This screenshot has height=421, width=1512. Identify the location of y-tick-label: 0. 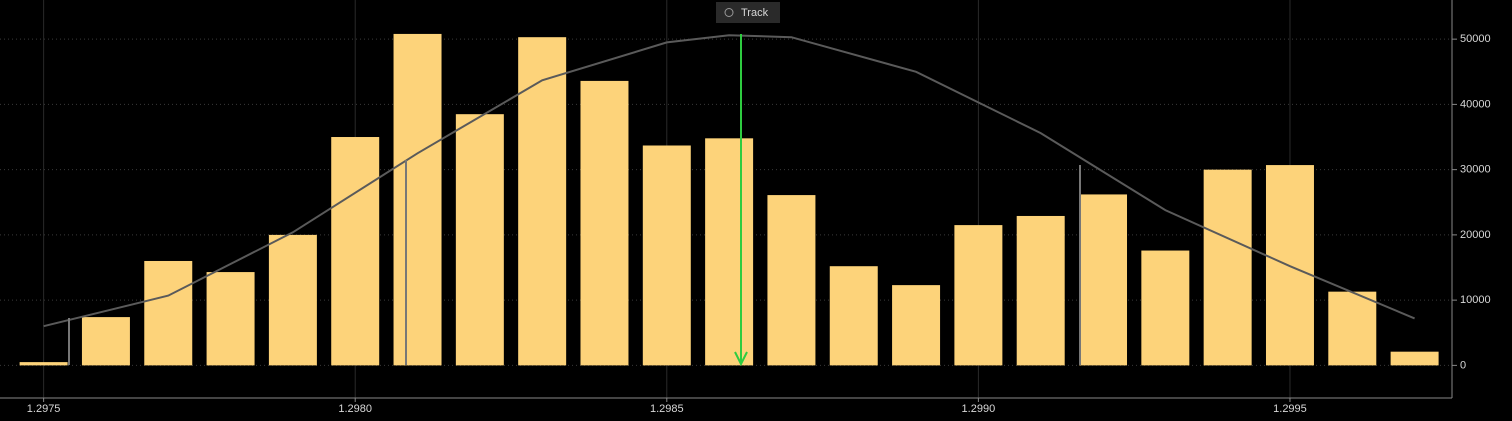
(1463, 365).